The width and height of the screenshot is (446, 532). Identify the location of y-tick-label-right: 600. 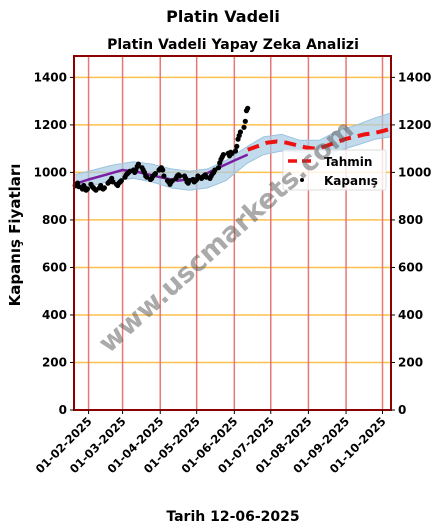
(410, 267).